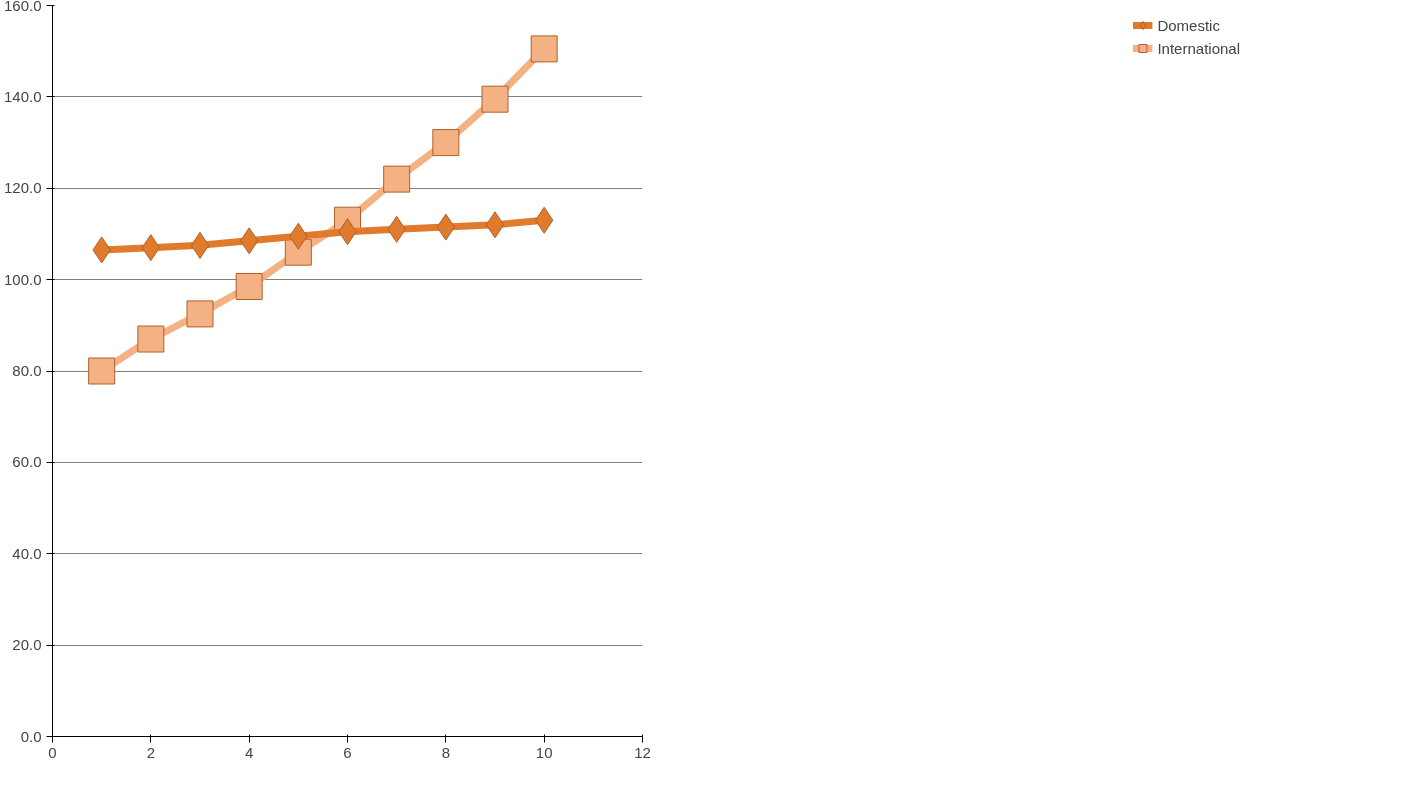 This screenshot has height=801, width=1403. Describe the element at coordinates (27, 645) in the screenshot. I see `y-tick-label: 20.0` at that location.